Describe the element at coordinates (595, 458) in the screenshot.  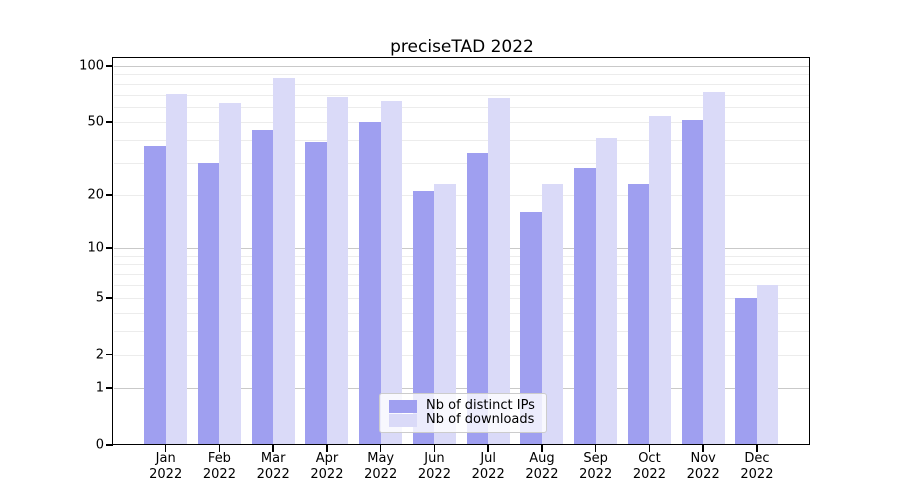
I see `x-tick-month: Sep` at that location.